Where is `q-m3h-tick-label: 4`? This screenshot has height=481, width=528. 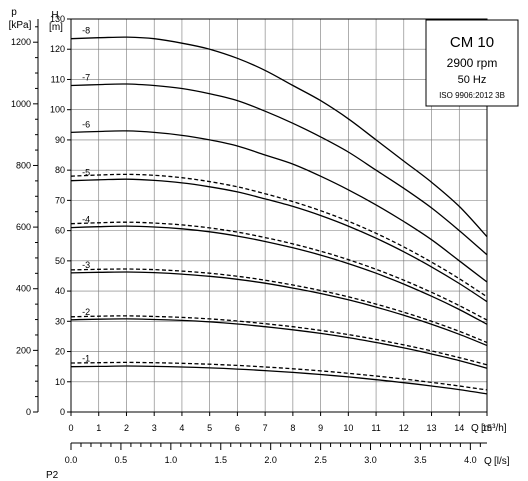
q-m3h-tick-label: 4 is located at coordinates (181, 428).